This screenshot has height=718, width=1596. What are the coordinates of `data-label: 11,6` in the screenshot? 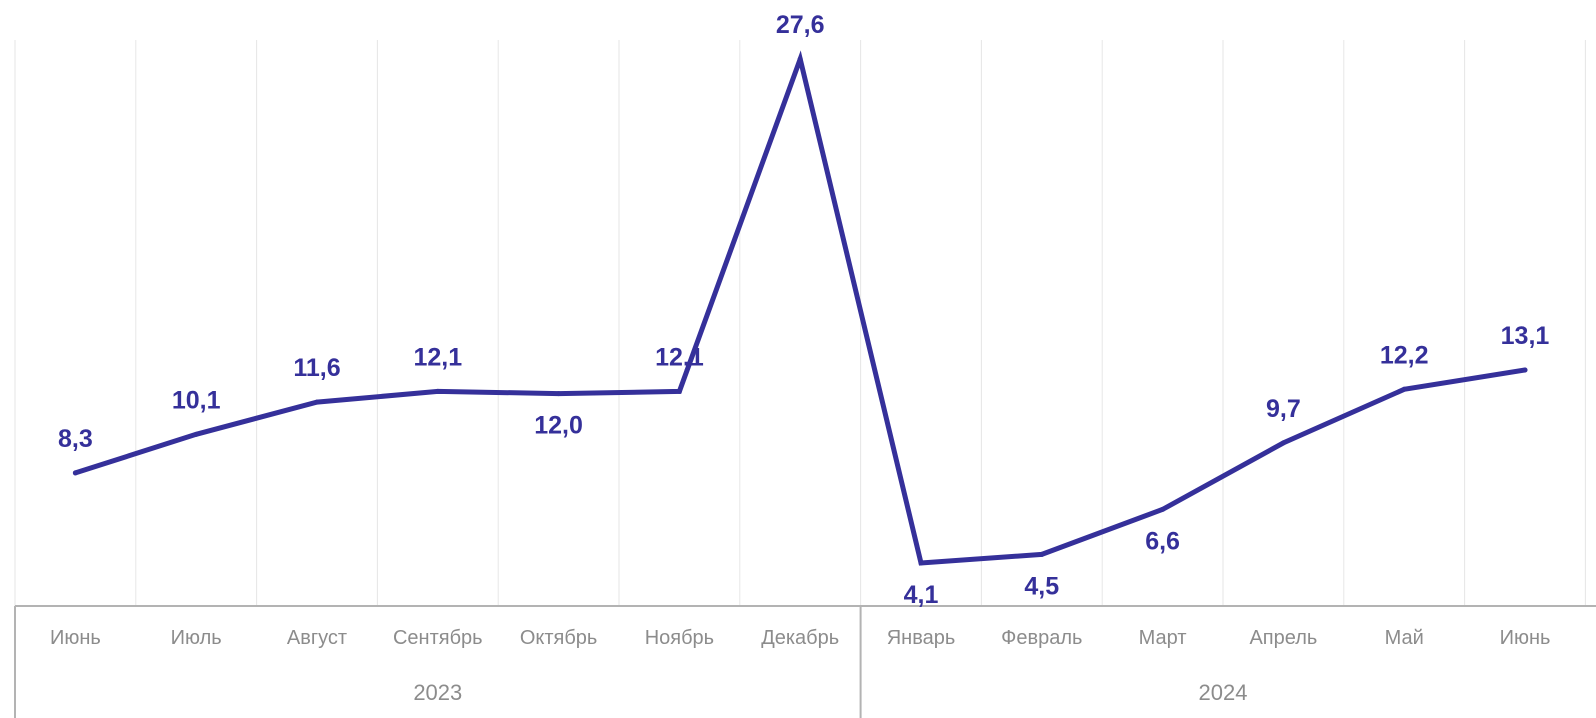 It's located at (316, 368).